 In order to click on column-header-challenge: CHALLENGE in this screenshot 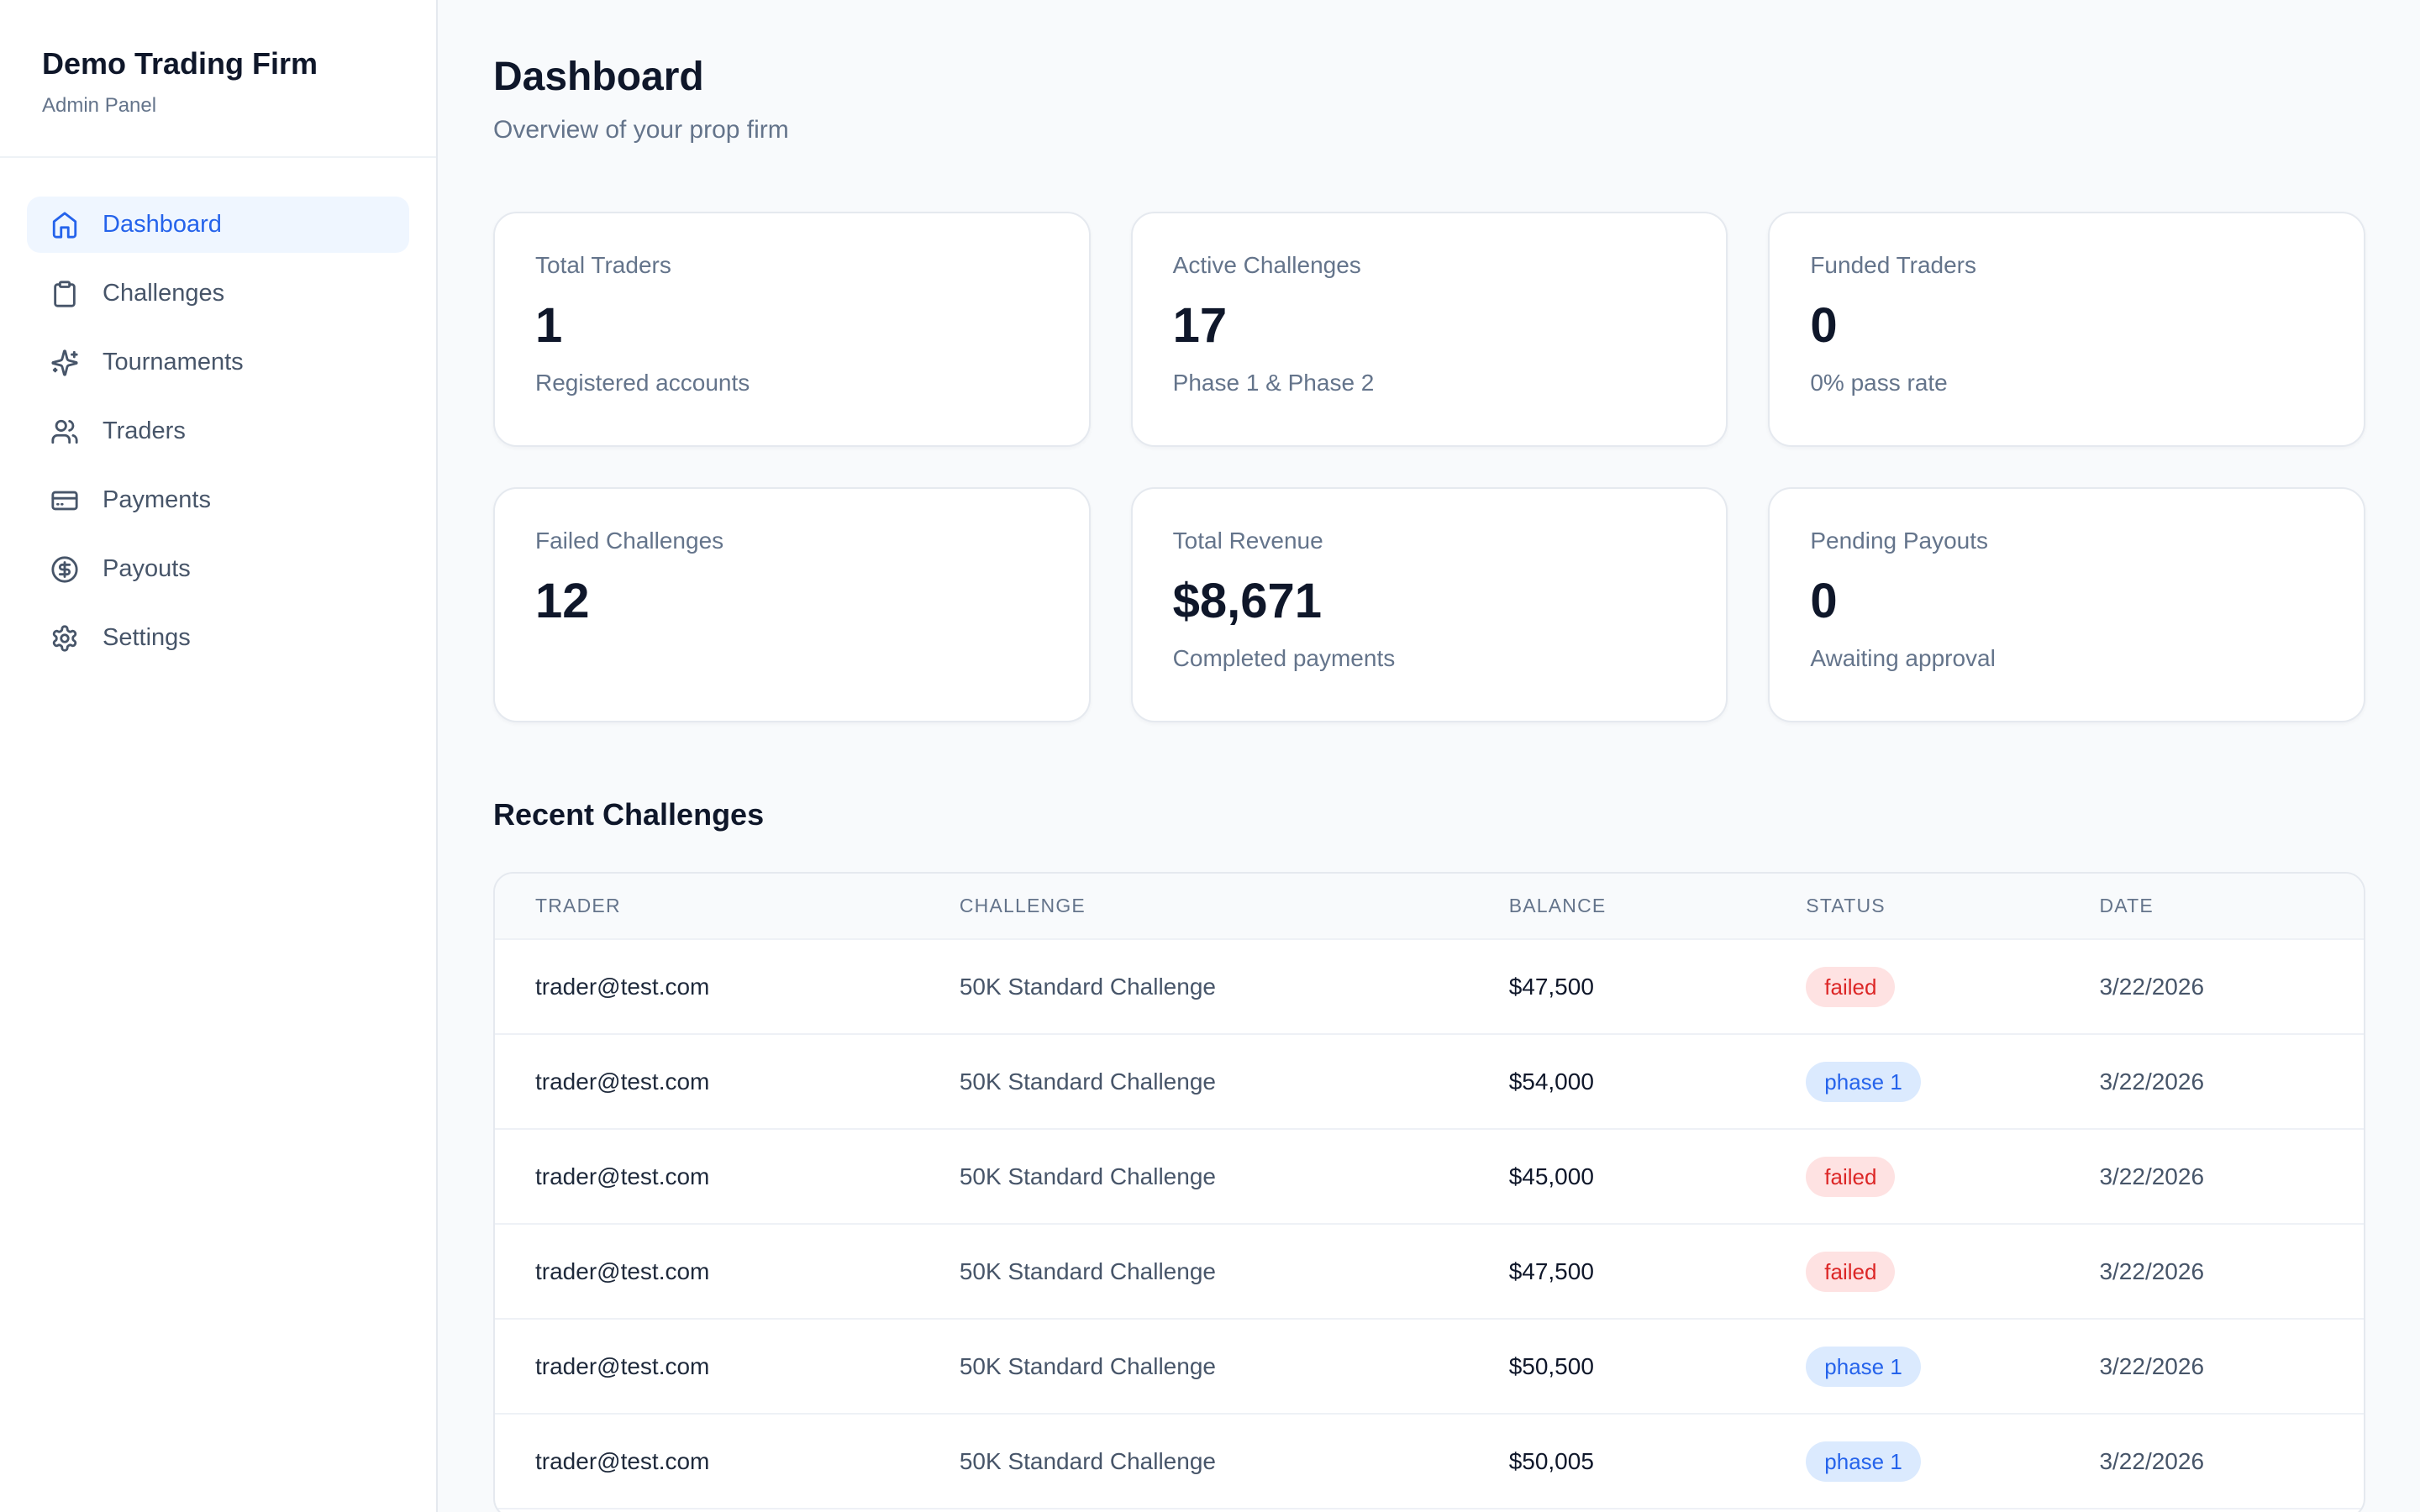, I will do `click(1194, 906)`.